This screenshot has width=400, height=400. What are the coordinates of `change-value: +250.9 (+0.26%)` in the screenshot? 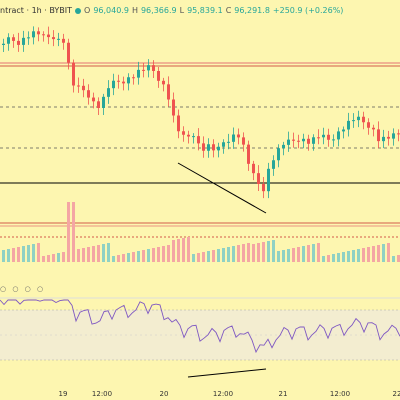 It's located at (308, 10).